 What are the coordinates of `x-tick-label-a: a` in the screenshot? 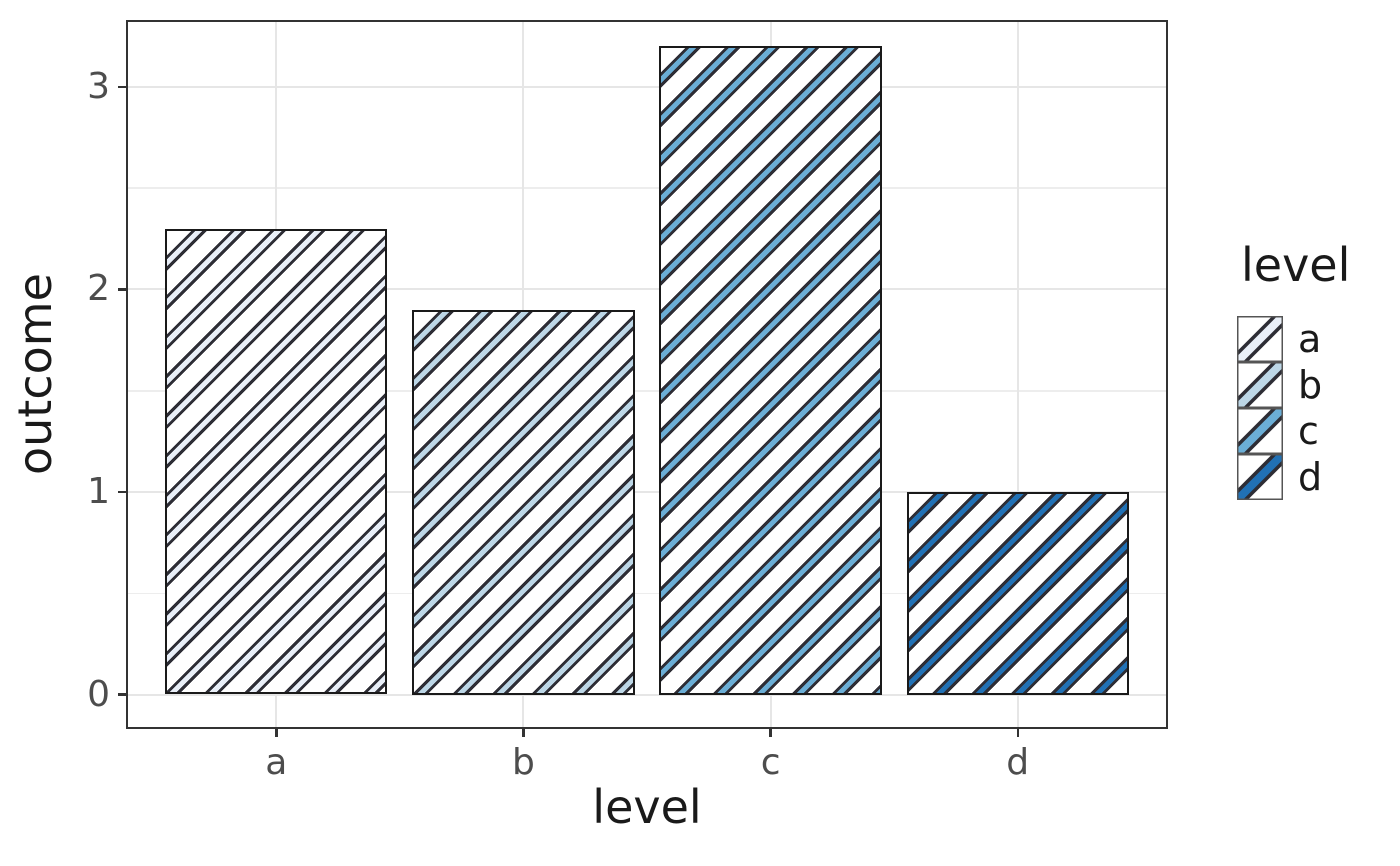 It's located at (276, 762).